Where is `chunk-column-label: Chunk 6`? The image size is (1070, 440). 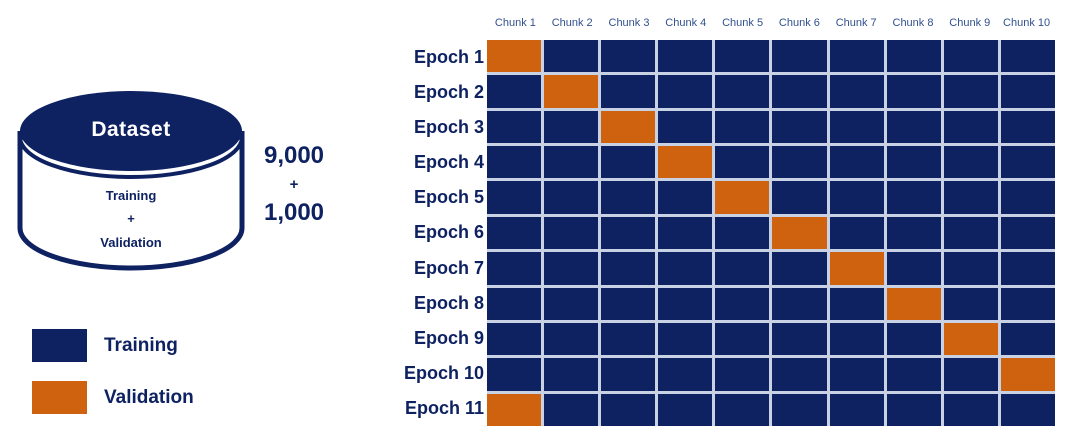 chunk-column-label: Chunk 6 is located at coordinates (799, 23).